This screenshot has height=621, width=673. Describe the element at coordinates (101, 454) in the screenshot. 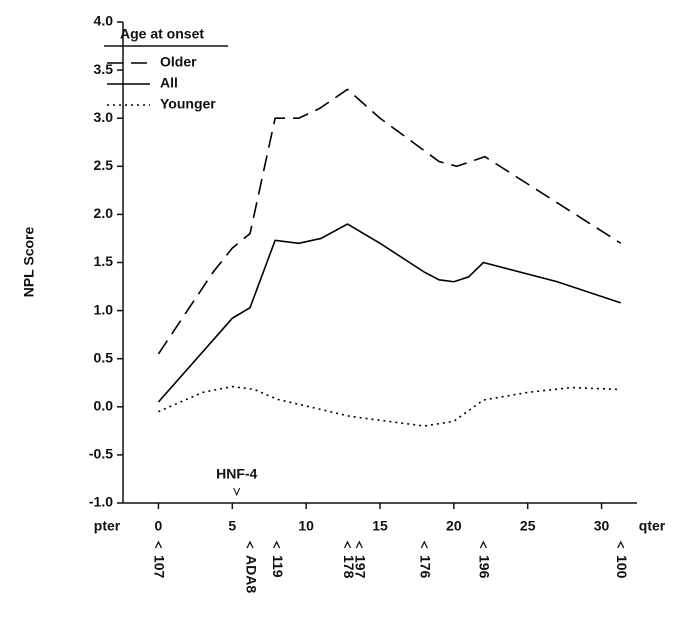

I see `y-tick-label: -0.5` at that location.